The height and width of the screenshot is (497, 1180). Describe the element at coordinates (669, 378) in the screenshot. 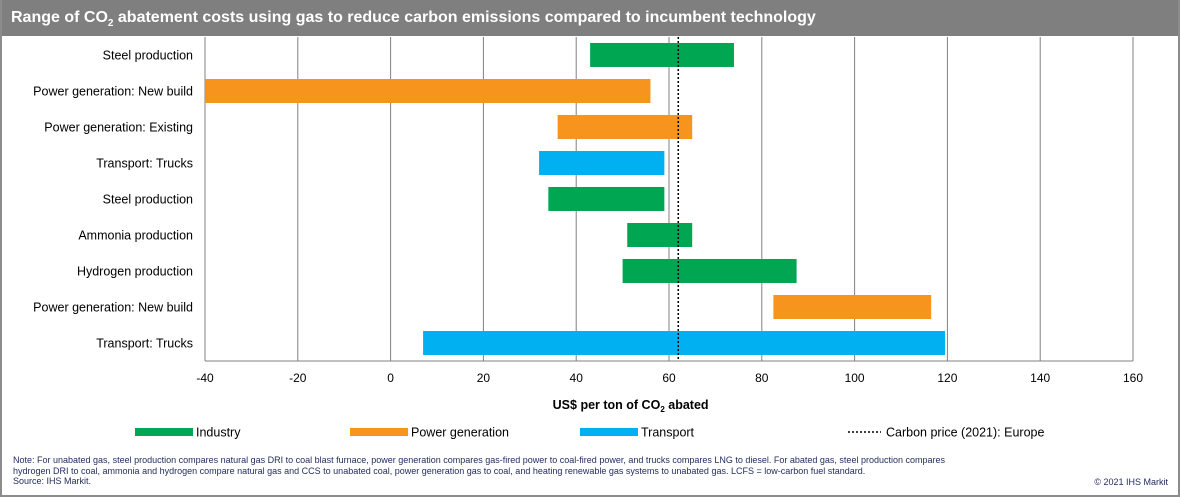

I see `x-tick-label: 60` at that location.